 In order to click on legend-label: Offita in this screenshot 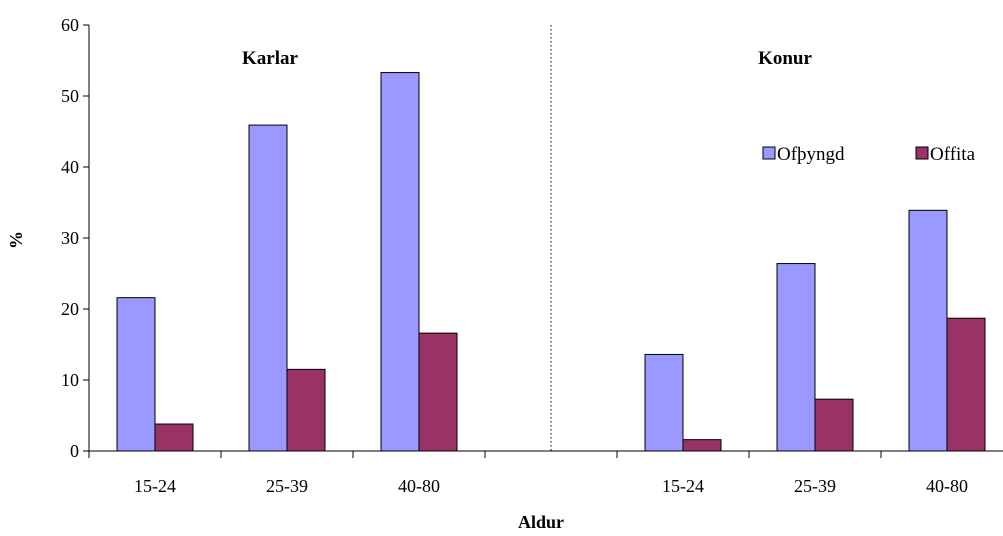, I will do `click(953, 154)`.